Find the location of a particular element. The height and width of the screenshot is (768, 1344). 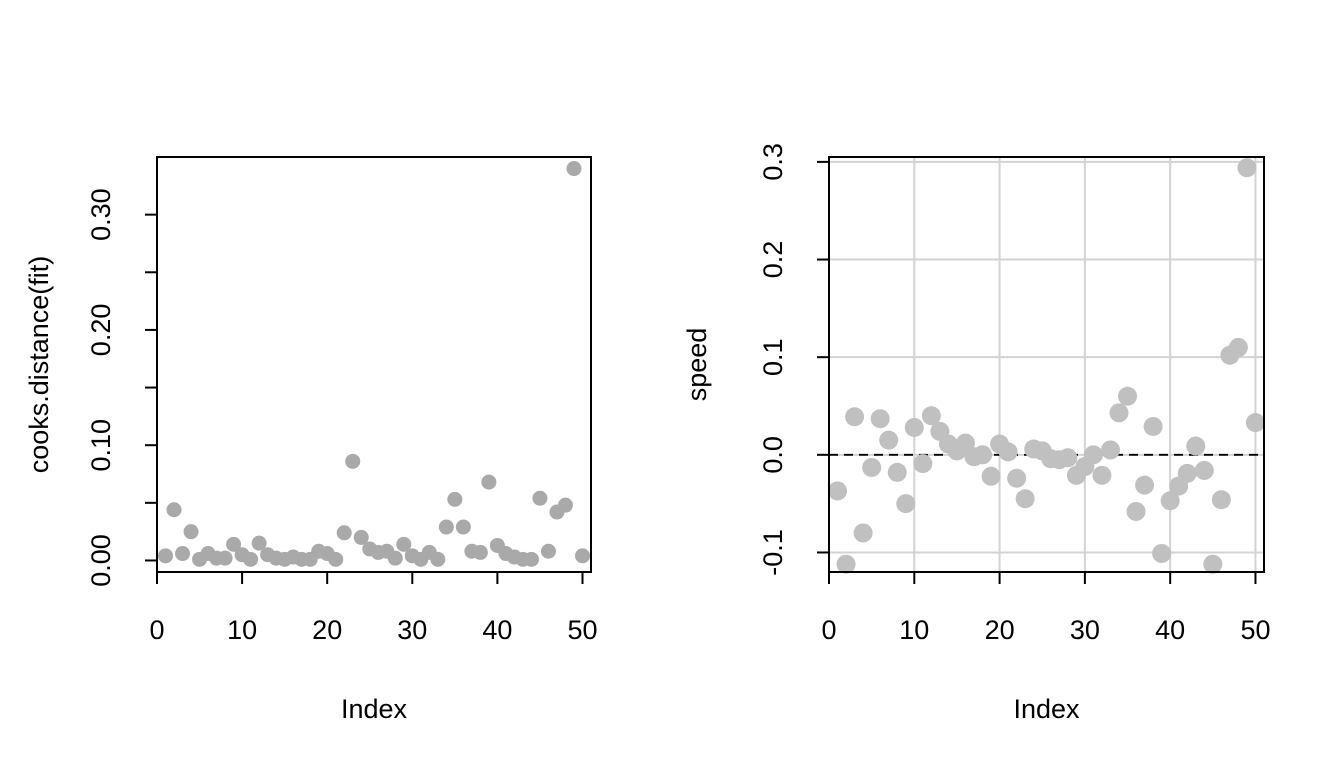

y-tick-label: 0.1 is located at coordinates (773, 357).